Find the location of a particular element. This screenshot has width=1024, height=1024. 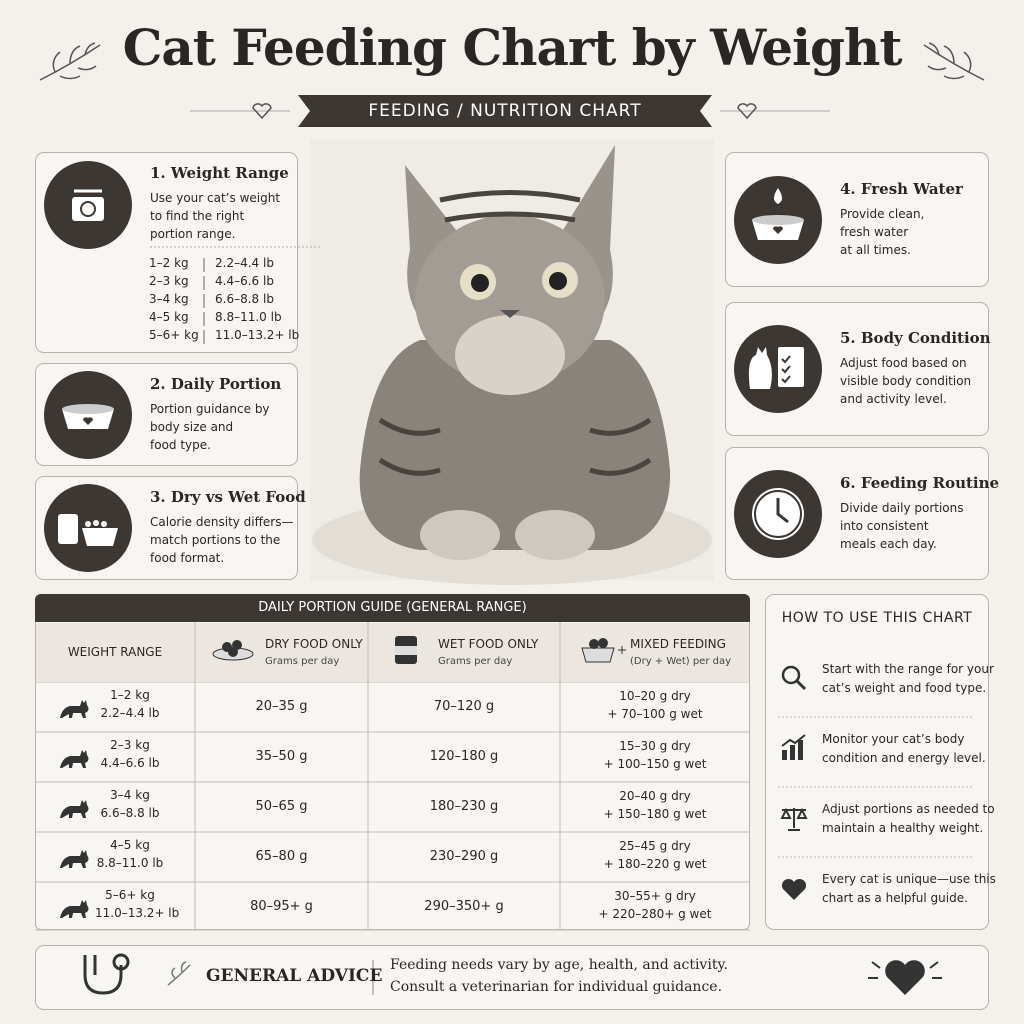

card-text: Adjust food based on is located at coordinates (903, 363).